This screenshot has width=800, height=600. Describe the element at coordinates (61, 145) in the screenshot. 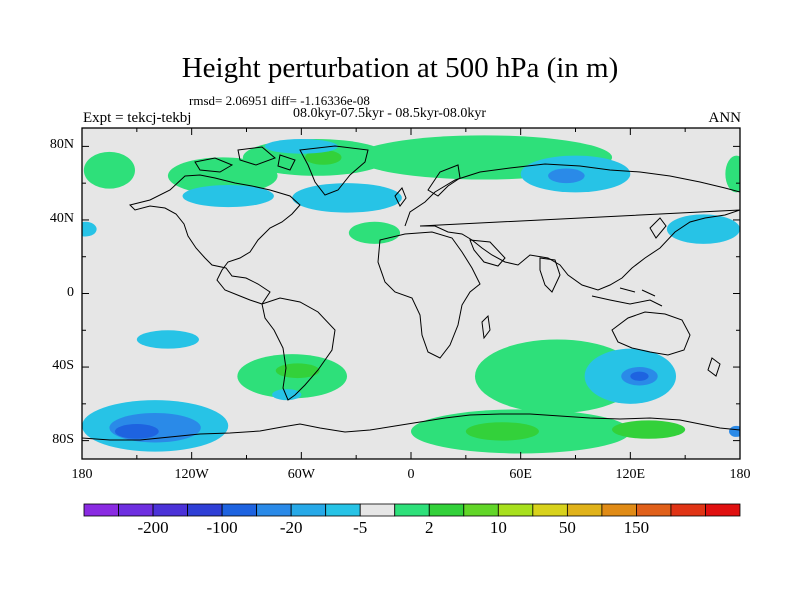

I see `lat-label: 80N` at that location.